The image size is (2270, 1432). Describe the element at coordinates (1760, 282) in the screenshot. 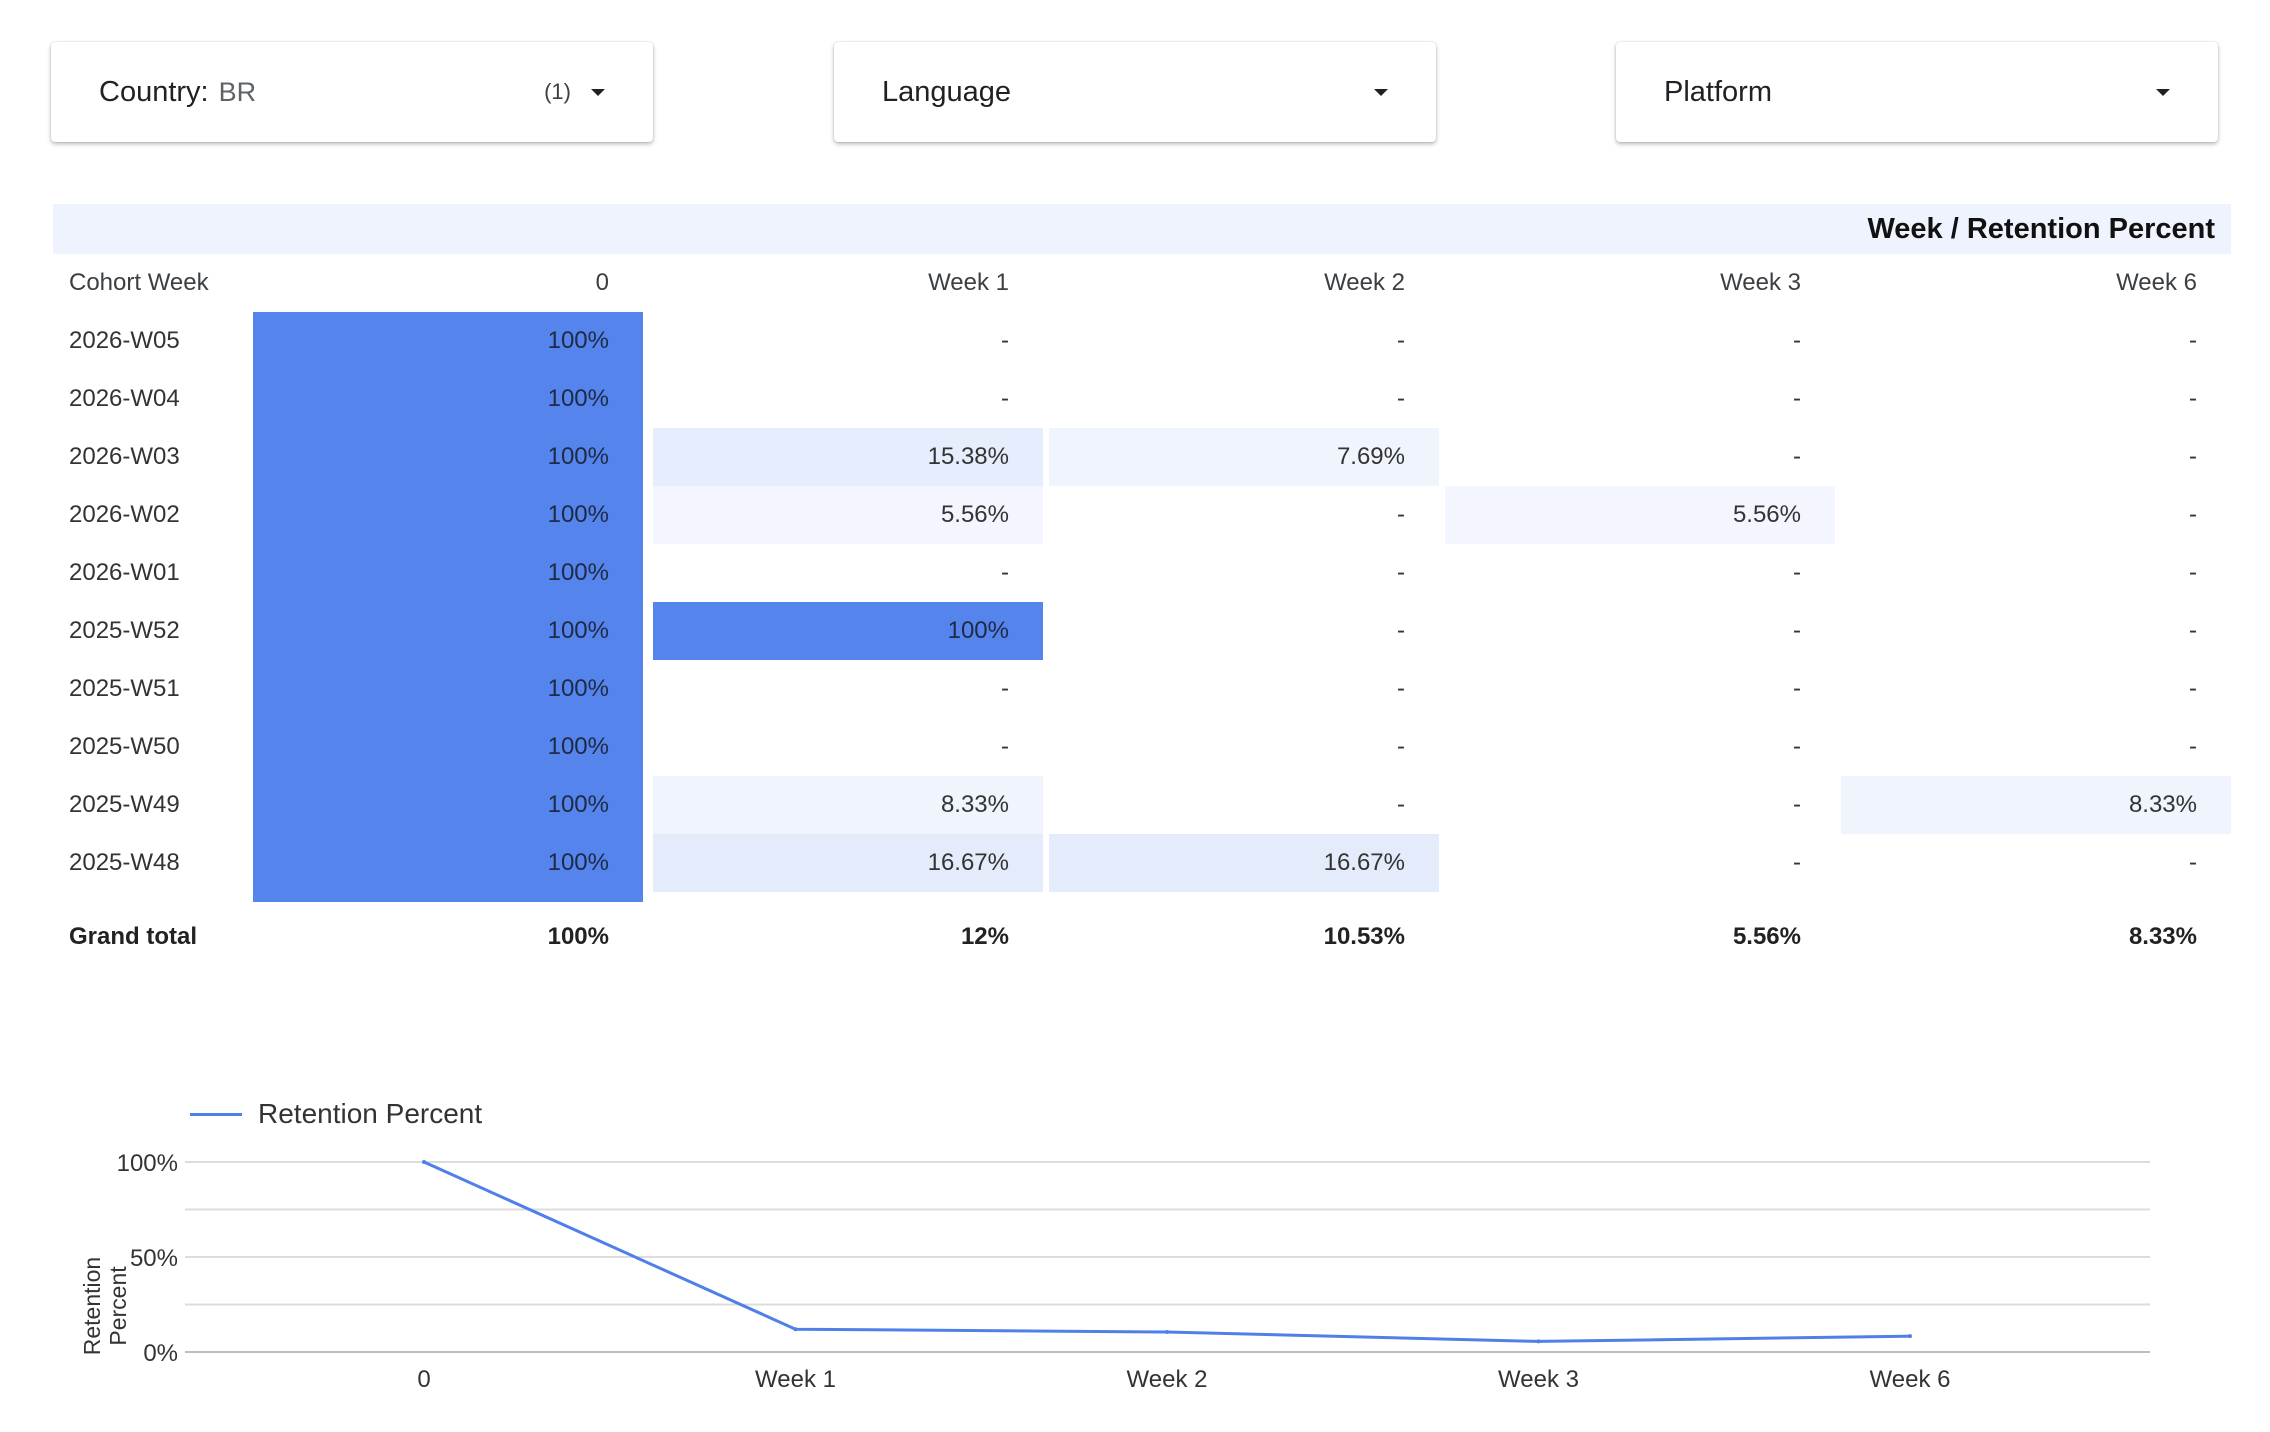

I see `column-header-3: Week 3` at that location.